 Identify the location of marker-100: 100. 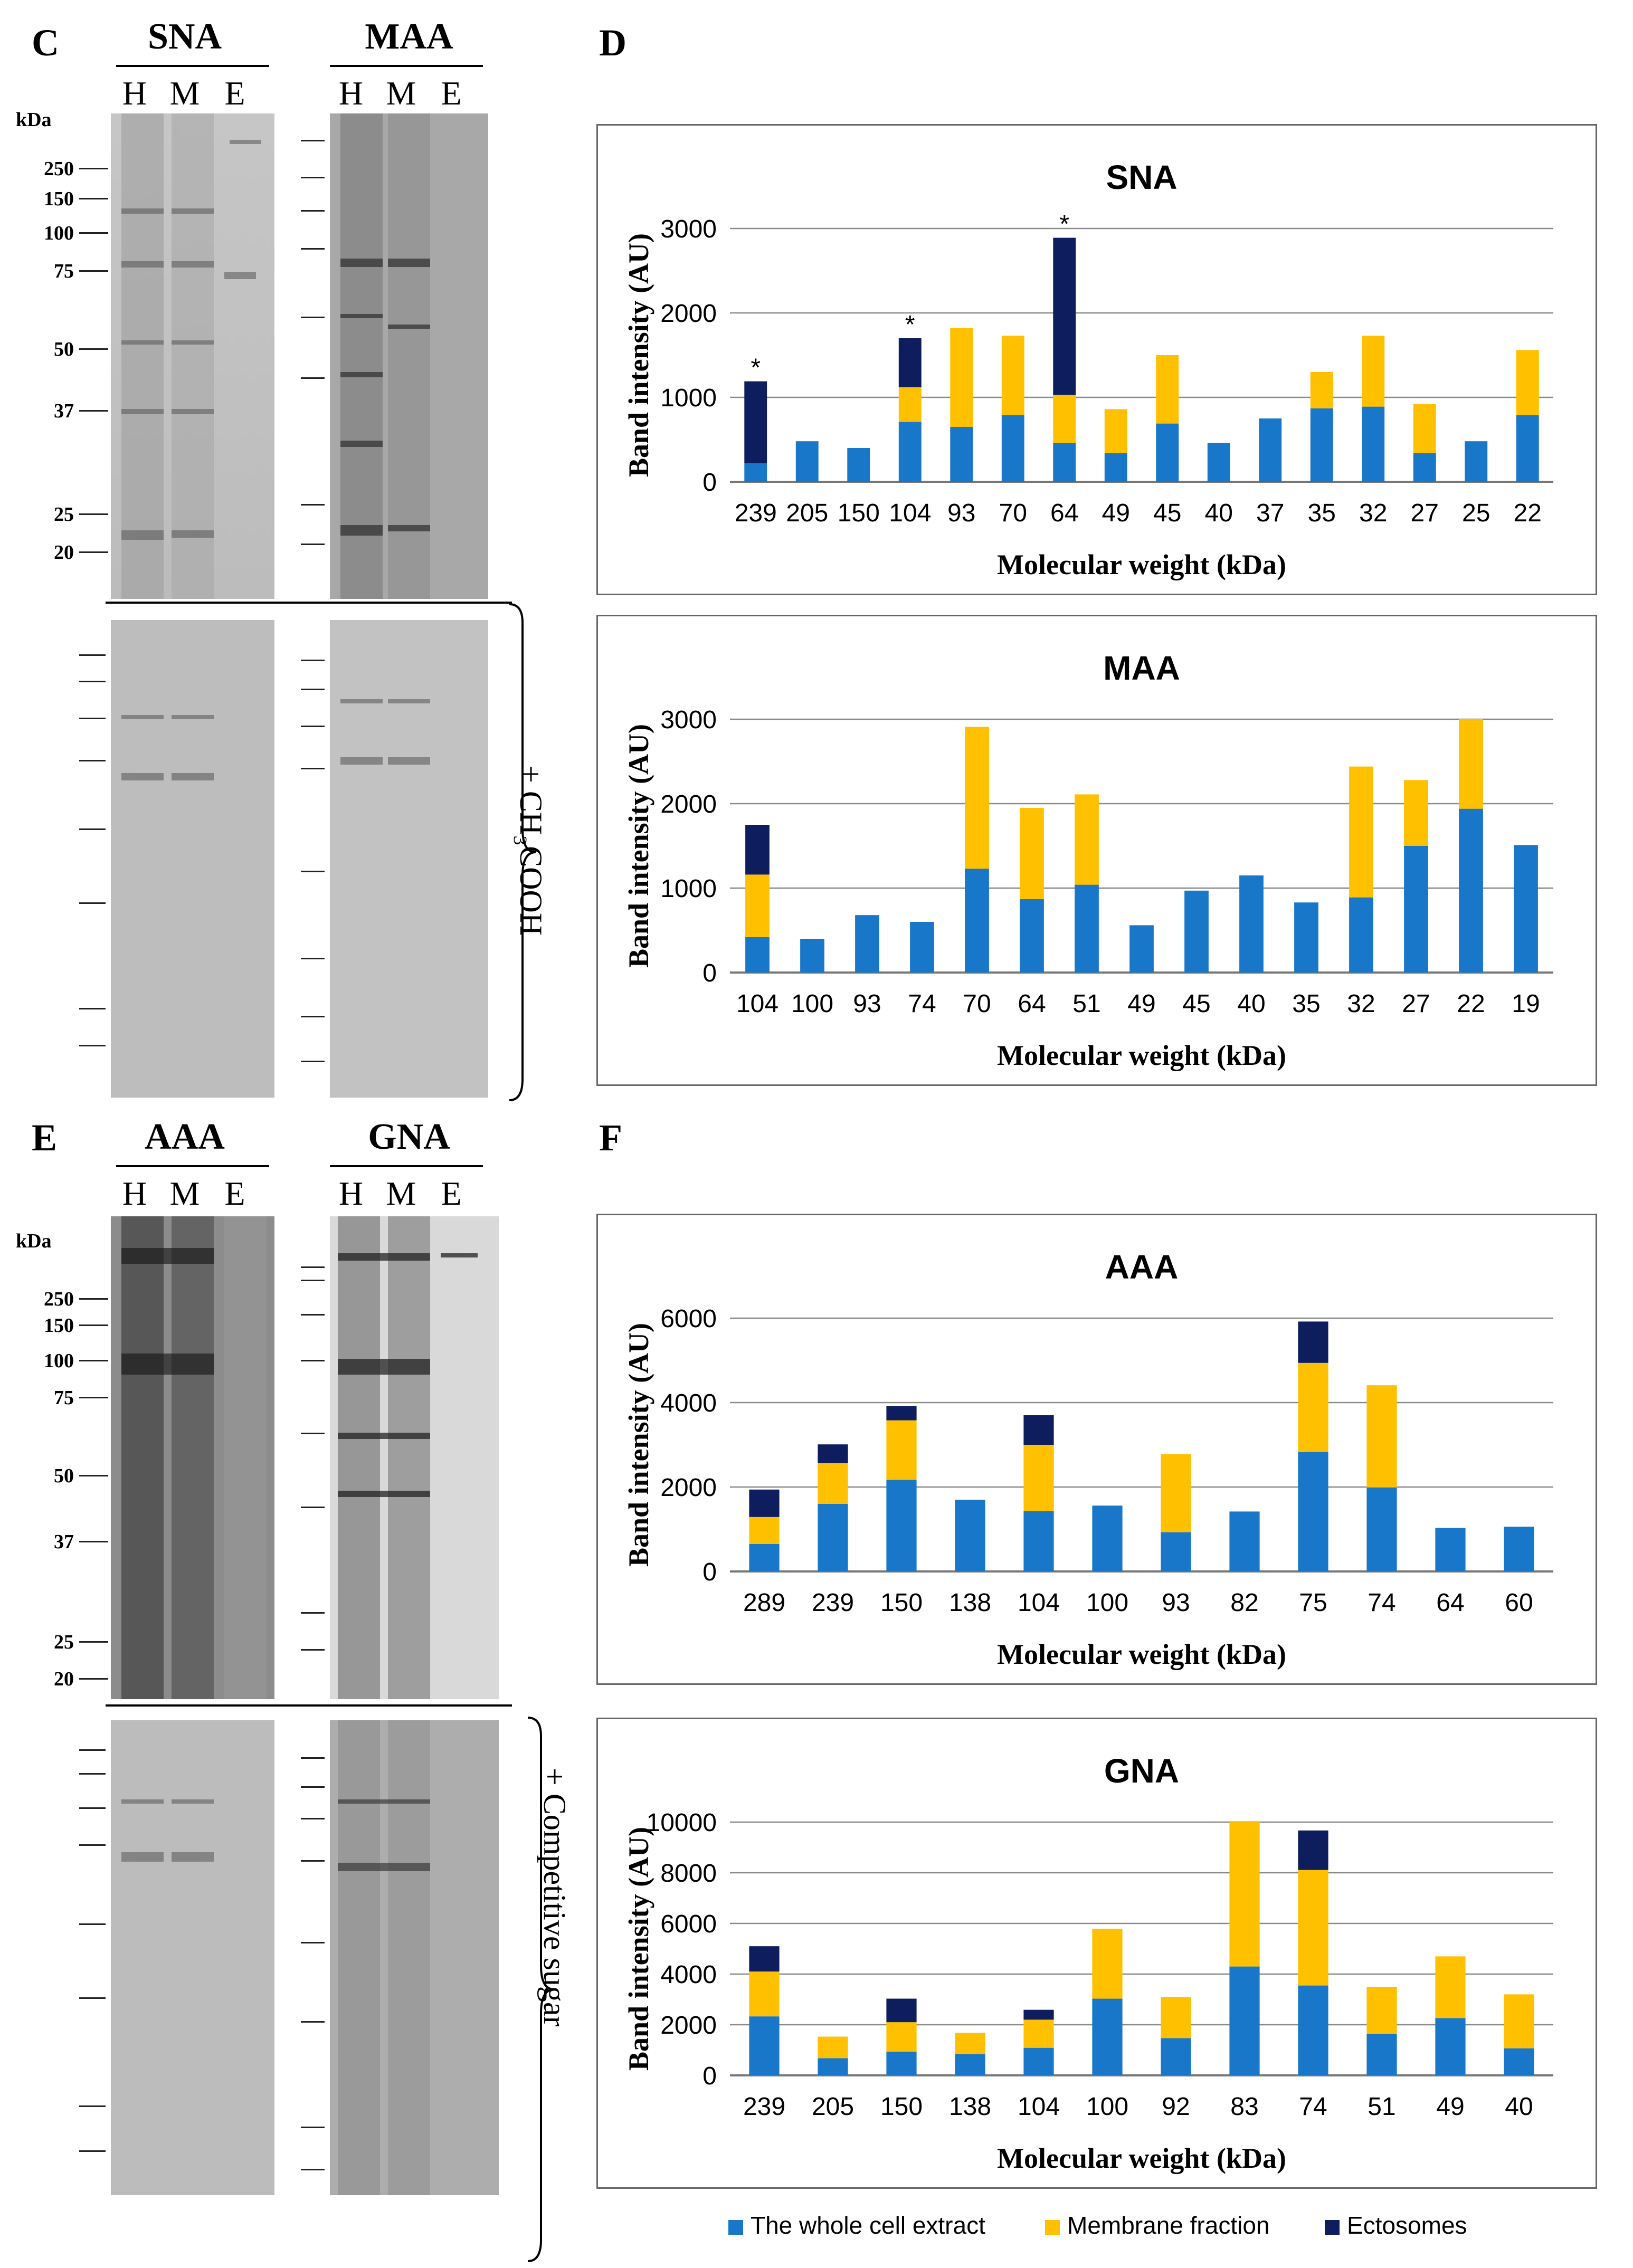
(59, 233).